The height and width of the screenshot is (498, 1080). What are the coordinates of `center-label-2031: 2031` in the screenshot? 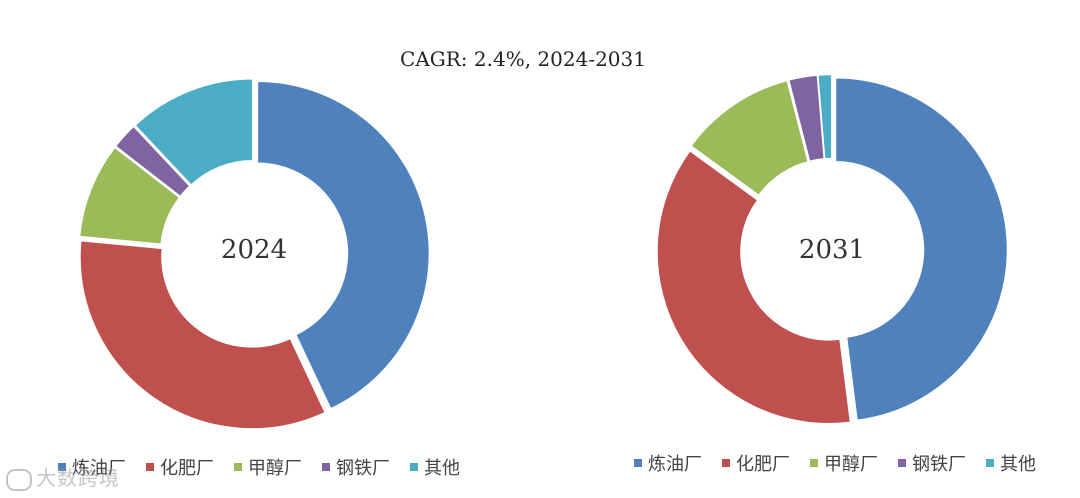 It's located at (832, 250).